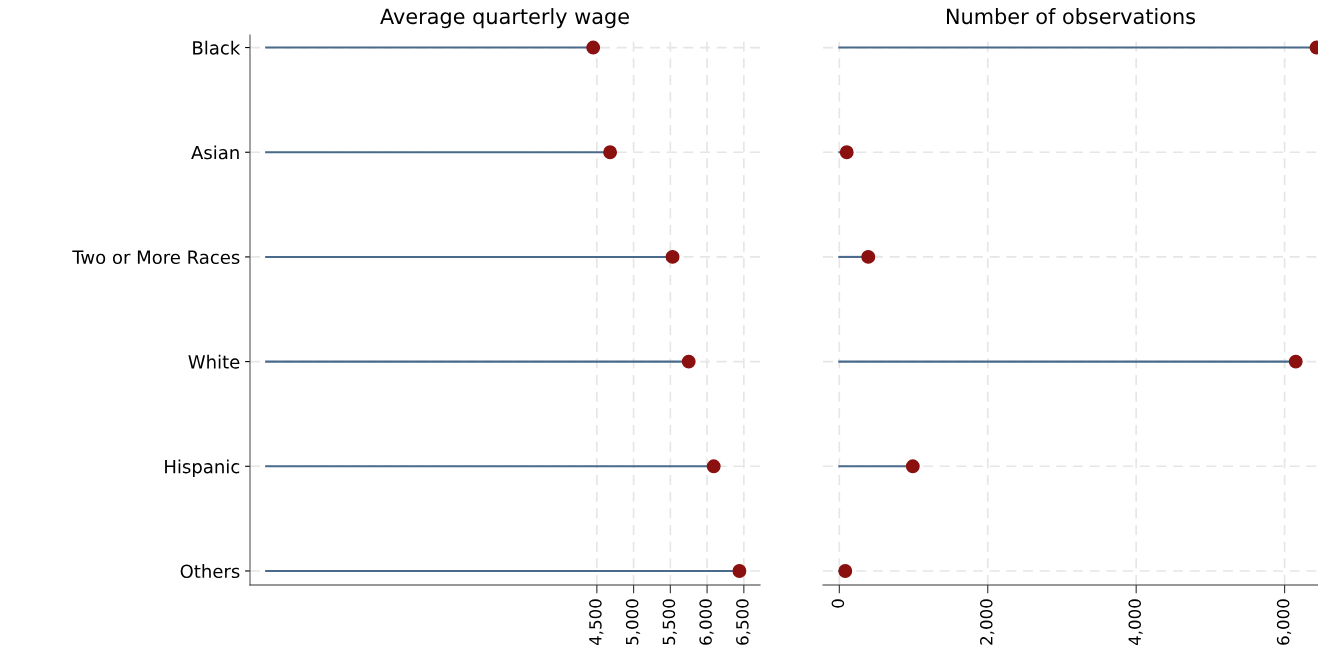  I want to click on x-tick-label: 4,500, so click(596, 622).